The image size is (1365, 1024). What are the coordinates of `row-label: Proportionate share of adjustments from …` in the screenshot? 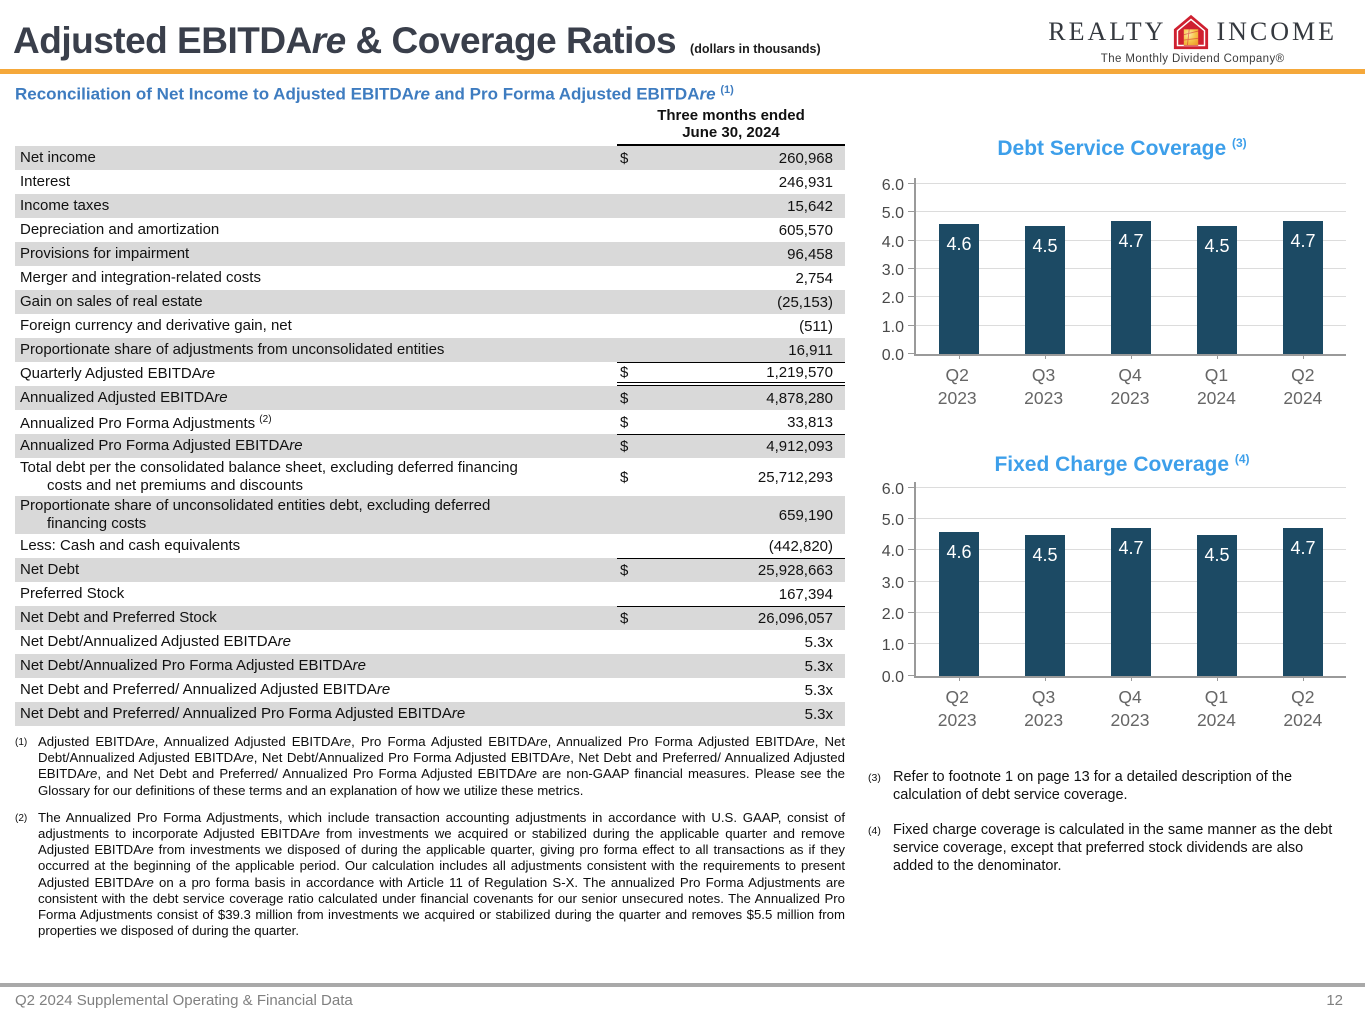 It's located at (232, 349).